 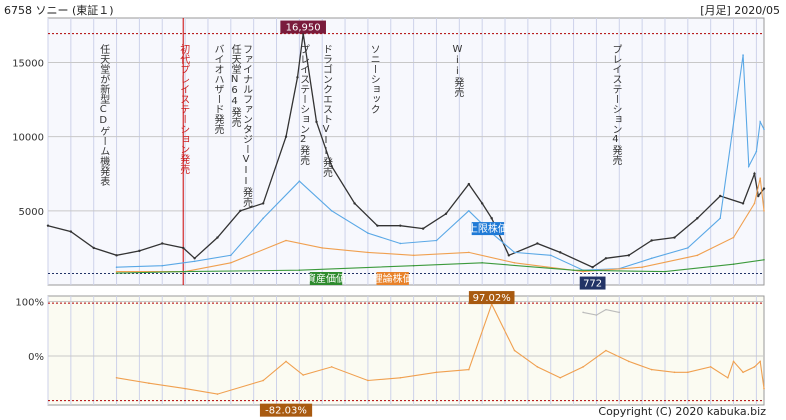 I want to click on event-annotation: ファイナルファンタジーVII発売, so click(x=247, y=125).